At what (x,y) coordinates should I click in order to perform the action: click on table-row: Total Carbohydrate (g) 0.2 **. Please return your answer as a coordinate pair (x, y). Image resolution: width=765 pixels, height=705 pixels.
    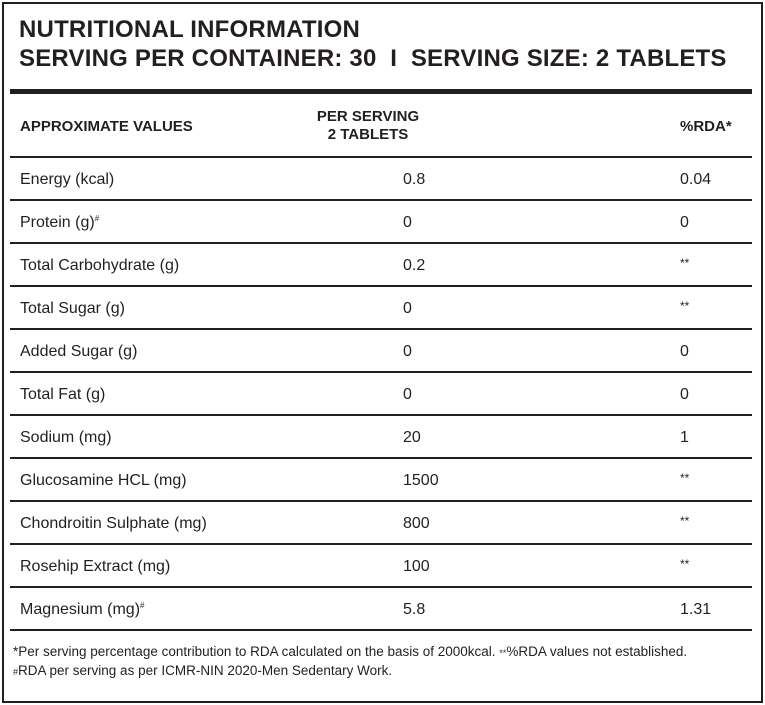
    Looking at the image, I should click on (381, 265).